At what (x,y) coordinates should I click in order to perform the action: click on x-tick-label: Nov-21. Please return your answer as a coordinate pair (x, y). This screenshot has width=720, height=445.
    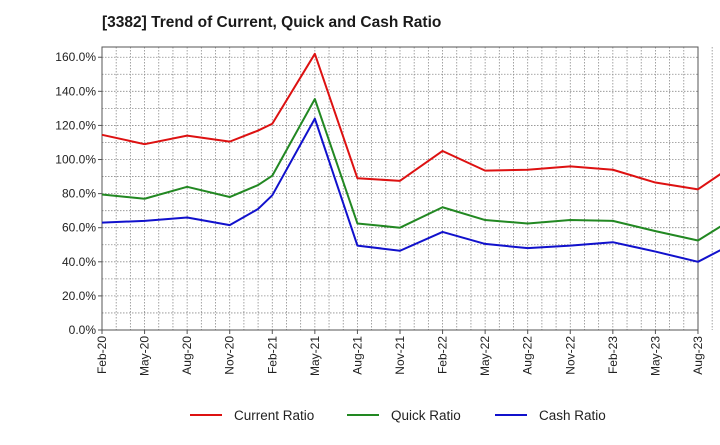
    Looking at the image, I should click on (400, 355).